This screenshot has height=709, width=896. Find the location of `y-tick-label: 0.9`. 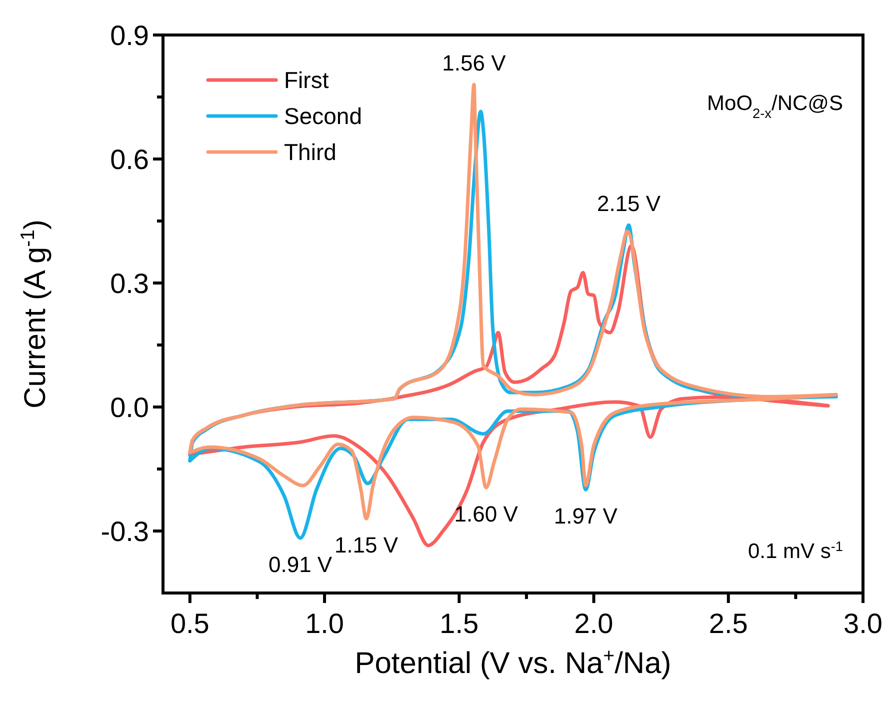

y-tick-label: 0.9 is located at coordinates (129, 35).